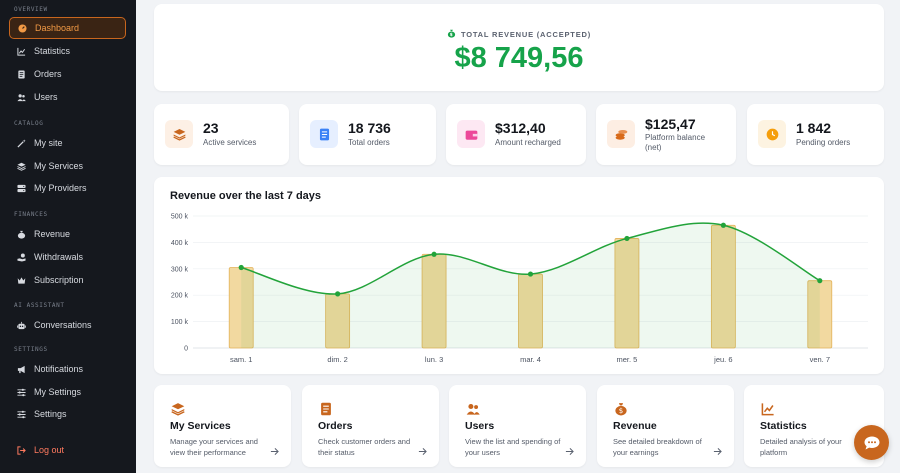  Describe the element at coordinates (58, 392) in the screenshot. I see `sidebar-item-label: My Settings` at that location.